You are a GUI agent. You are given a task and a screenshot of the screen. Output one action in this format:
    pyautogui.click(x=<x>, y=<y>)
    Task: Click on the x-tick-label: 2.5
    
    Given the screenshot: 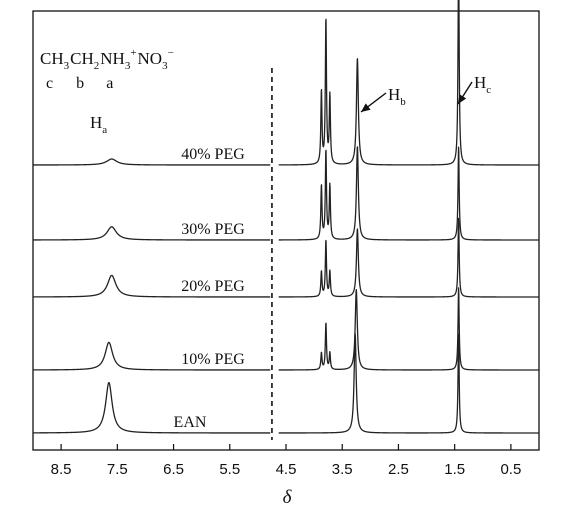 What is the action you would take?
    pyautogui.click(x=398, y=469)
    